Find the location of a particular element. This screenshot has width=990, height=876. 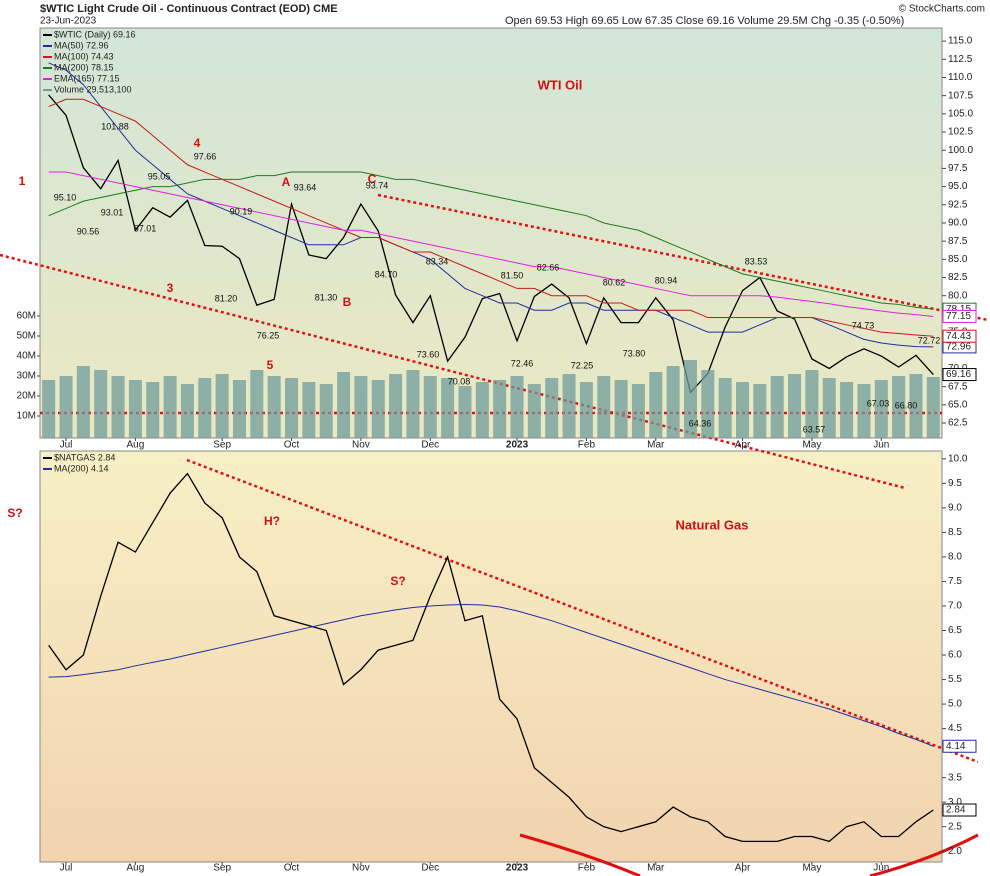

annotation: B is located at coordinates (347, 302).